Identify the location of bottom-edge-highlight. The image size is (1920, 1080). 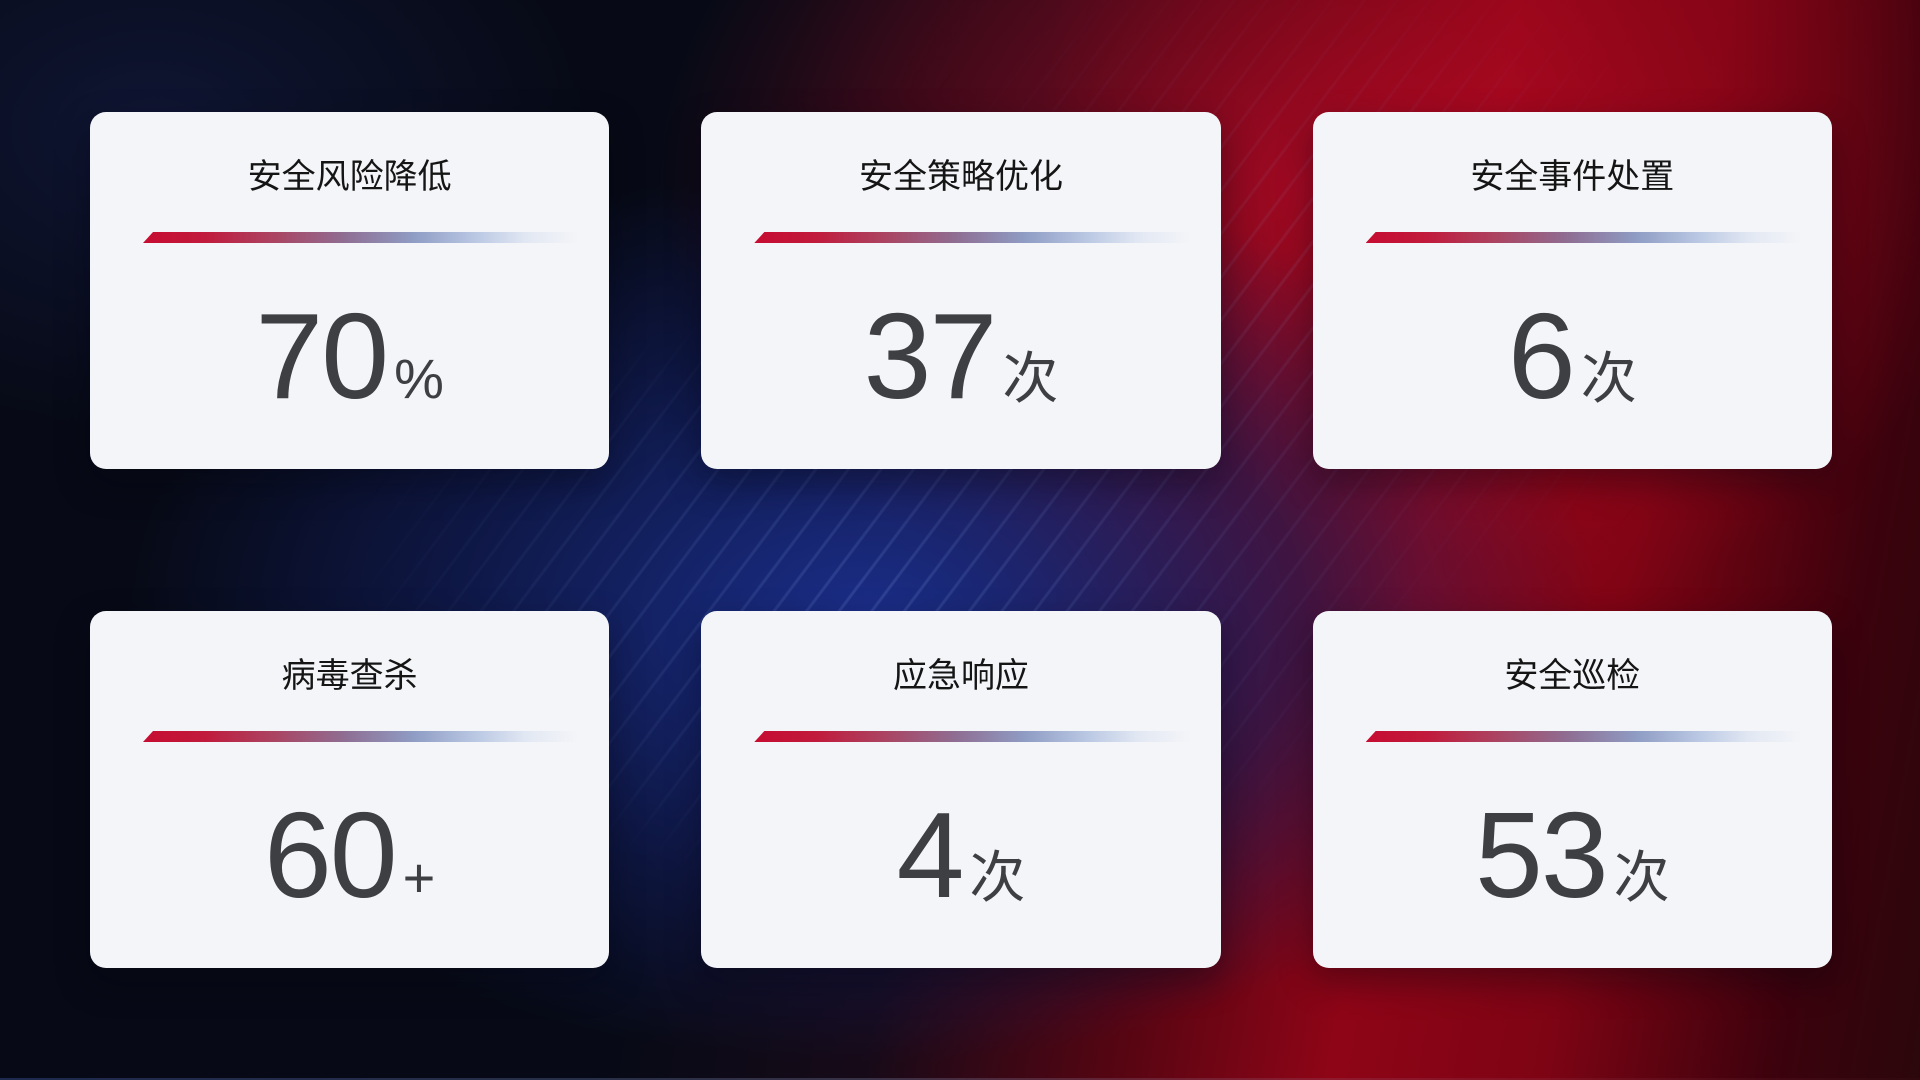
(960, 1079).